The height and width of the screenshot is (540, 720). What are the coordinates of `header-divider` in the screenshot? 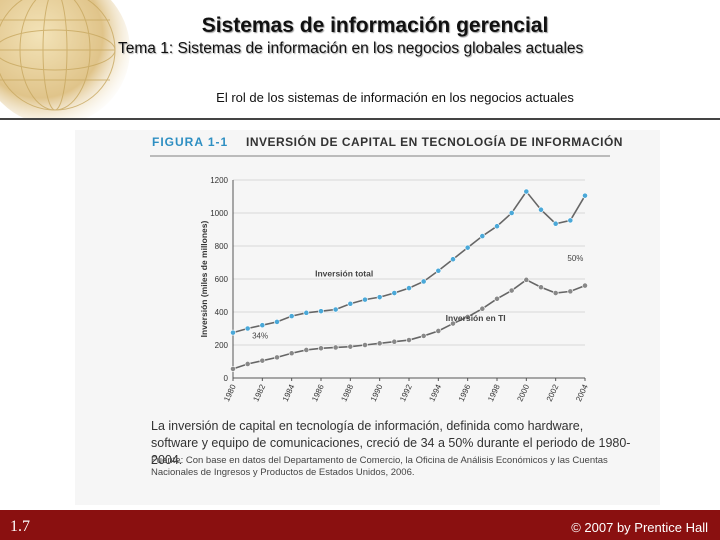 It's located at (360, 119).